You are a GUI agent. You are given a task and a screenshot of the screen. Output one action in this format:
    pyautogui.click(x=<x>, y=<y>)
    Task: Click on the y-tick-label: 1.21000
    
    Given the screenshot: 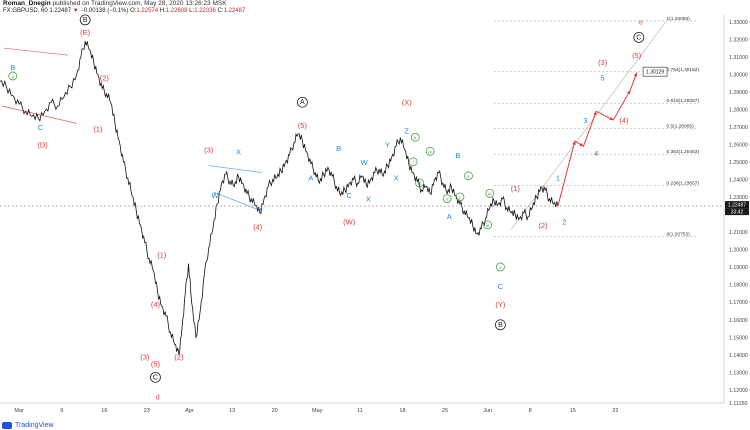 What is the action you would take?
    pyautogui.click(x=738, y=233)
    